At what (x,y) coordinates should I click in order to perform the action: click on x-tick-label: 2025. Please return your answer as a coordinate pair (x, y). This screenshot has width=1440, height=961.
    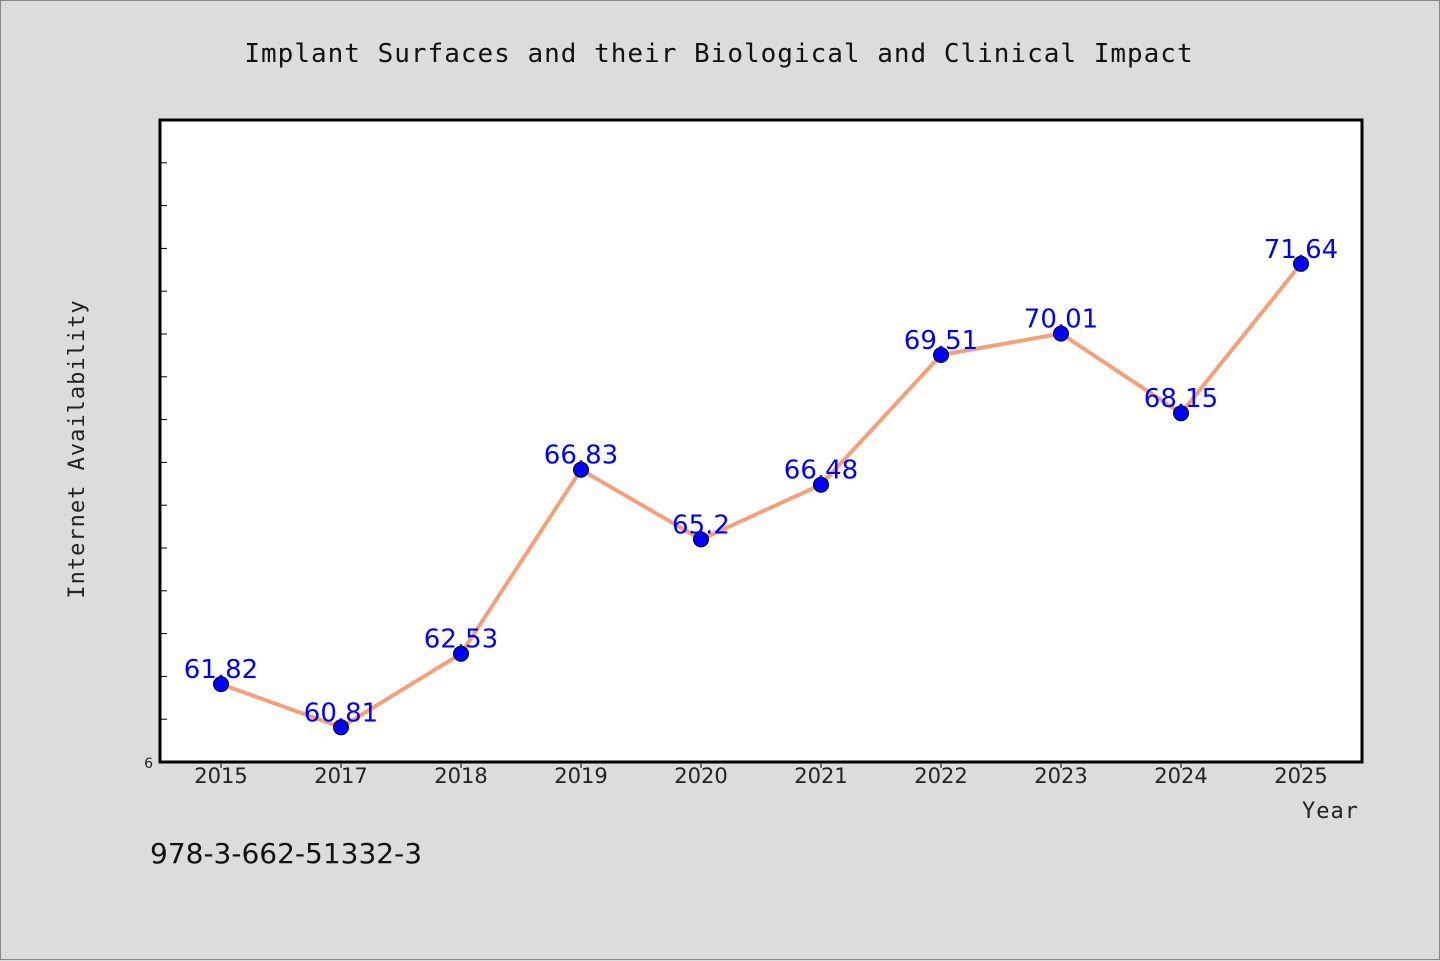
    Looking at the image, I should click on (1300, 776).